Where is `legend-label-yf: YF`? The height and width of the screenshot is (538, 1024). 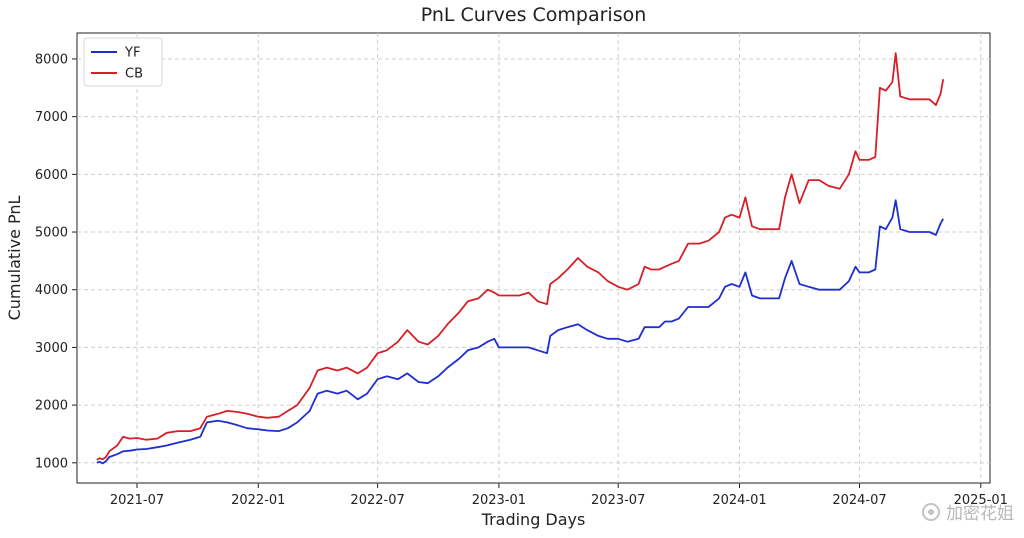
legend-label-yf: YF is located at coordinates (132, 53).